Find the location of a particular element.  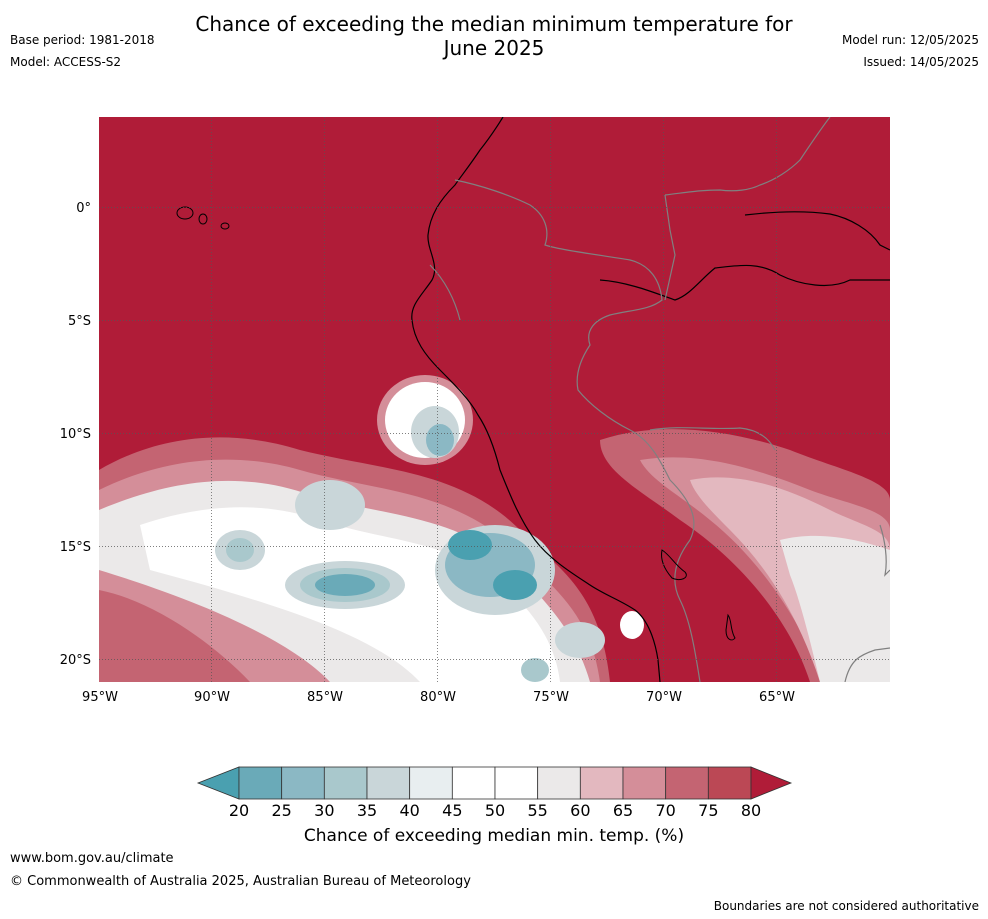

coastline-north is located at coordinates (817, 231).